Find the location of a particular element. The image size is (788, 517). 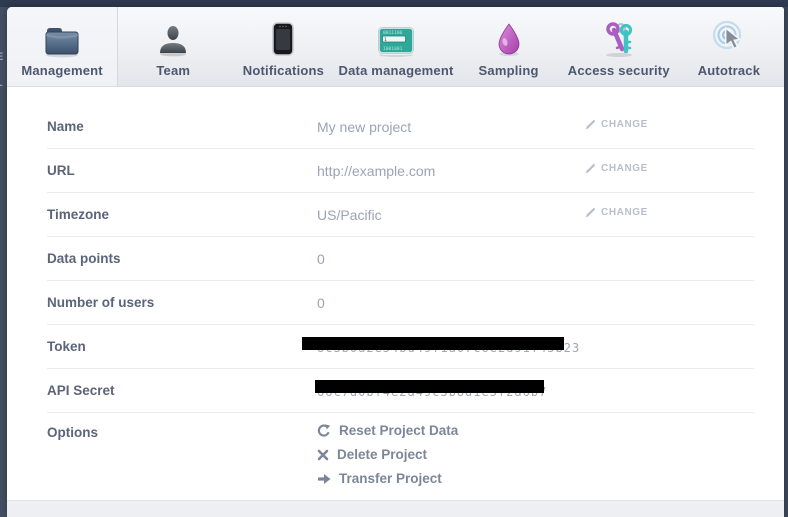

tab-notifications: Notifications is located at coordinates (283, 46).